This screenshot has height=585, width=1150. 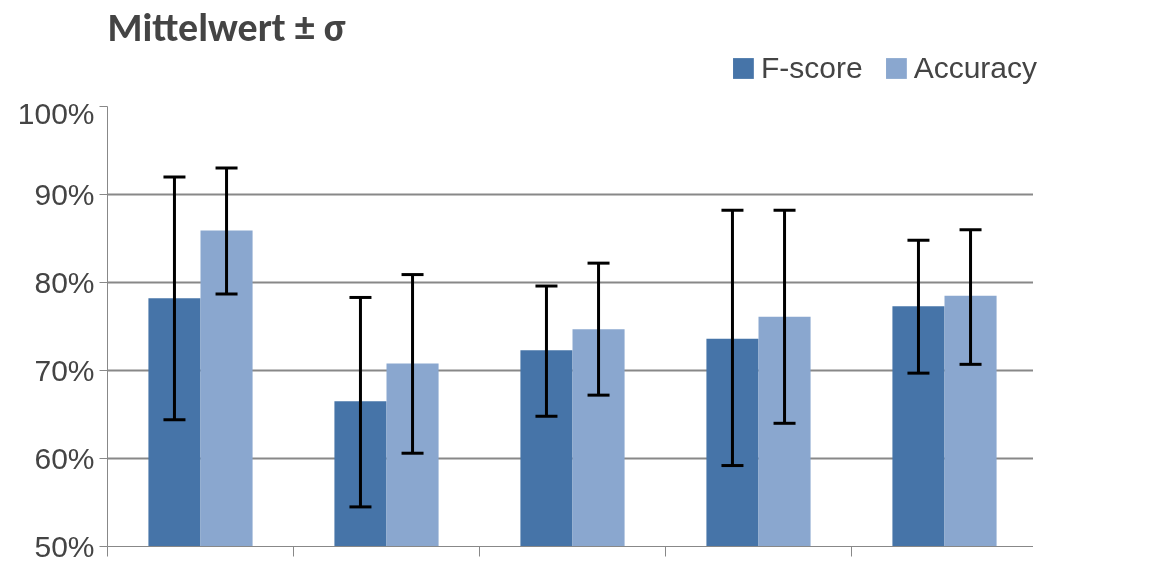 What do you see at coordinates (64, 546) in the screenshot?
I see `y-tick-label: 50%` at bounding box center [64, 546].